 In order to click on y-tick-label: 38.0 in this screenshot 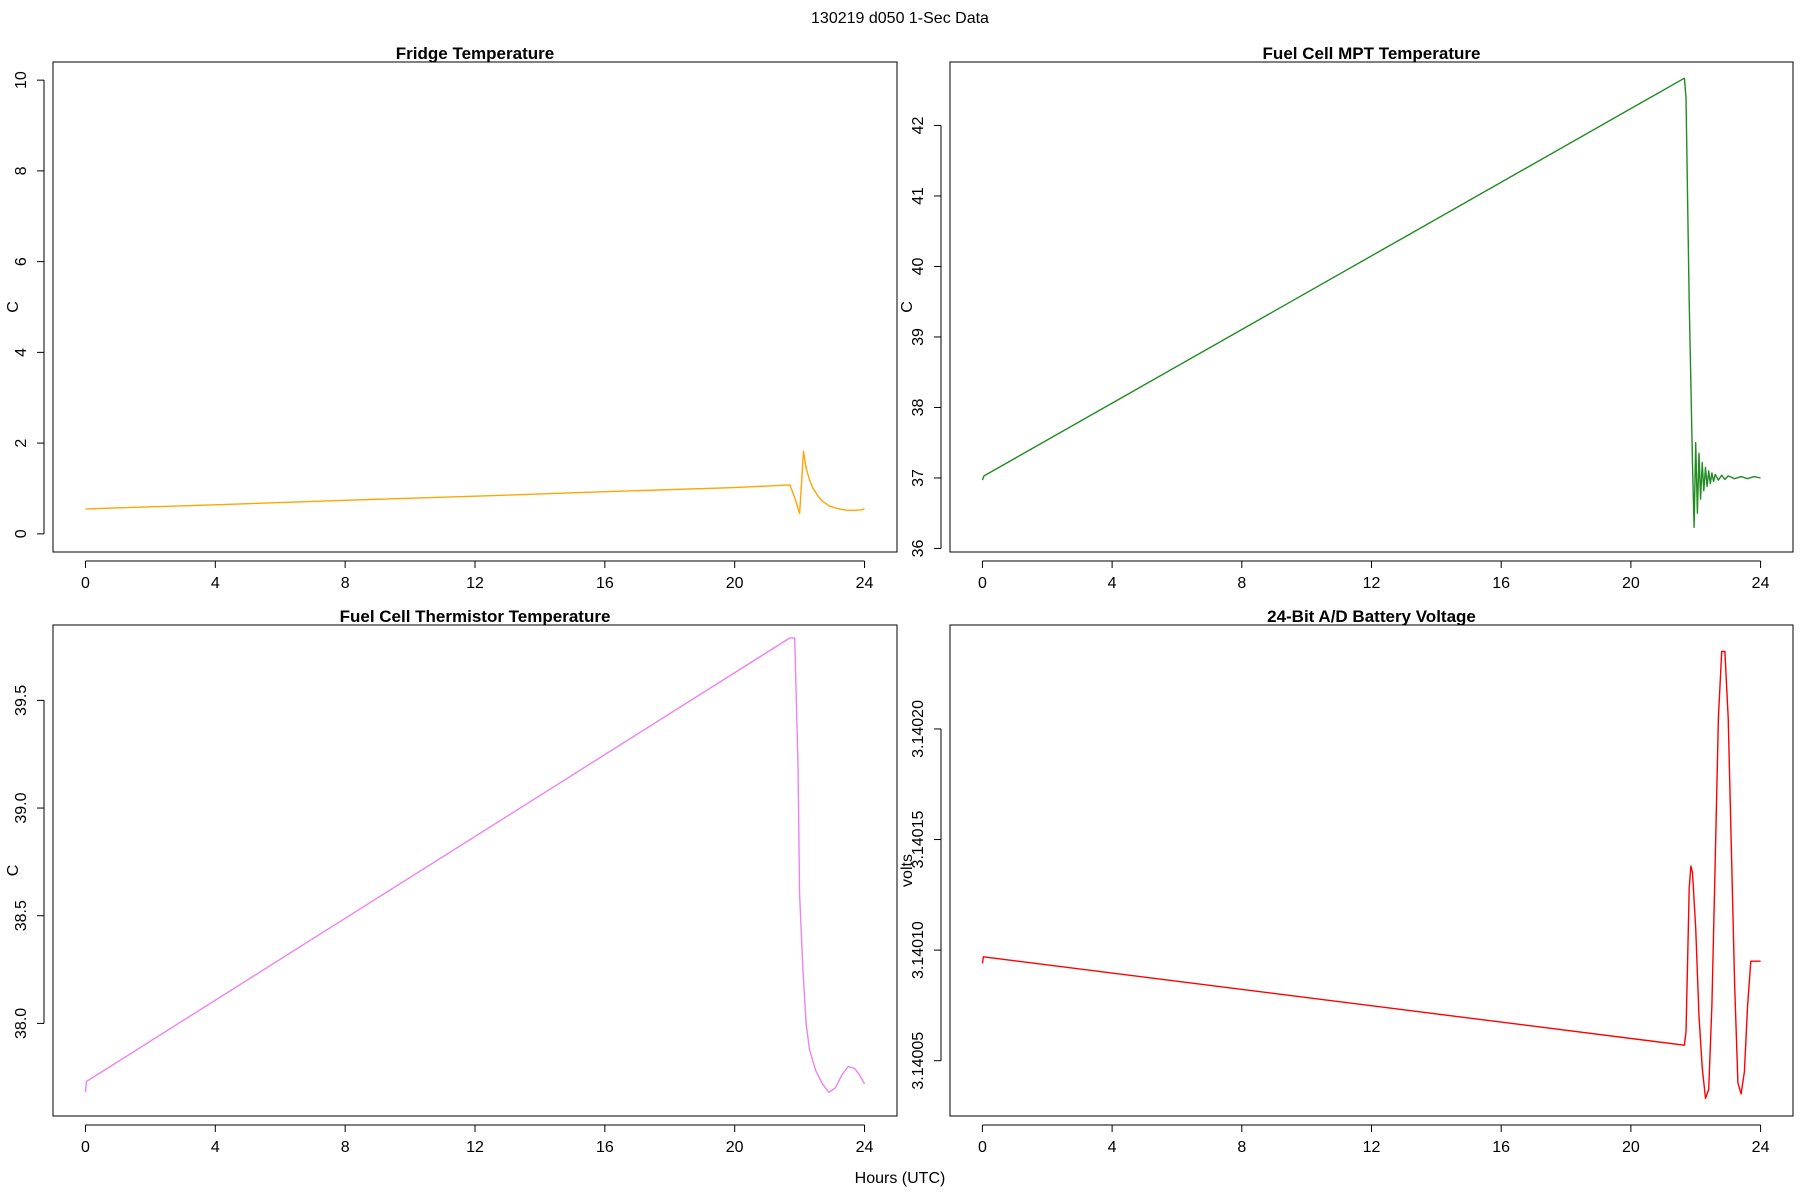, I will do `click(21, 1023)`.